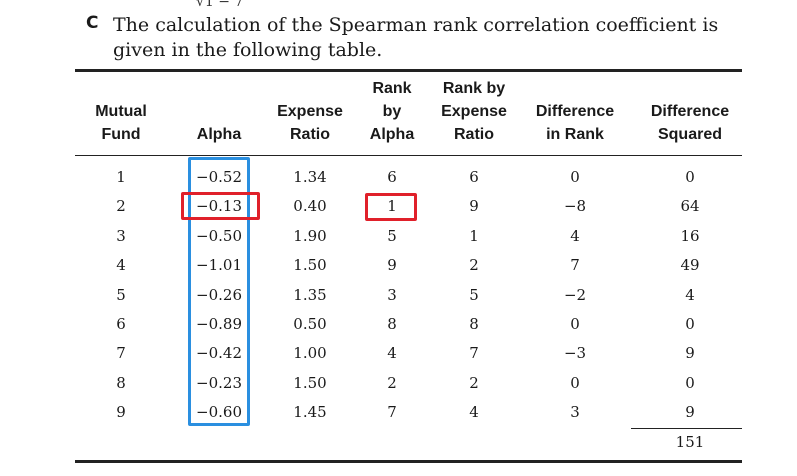 The image size is (797, 476). What do you see at coordinates (310, 123) in the screenshot?
I see `header-expense-ratio: Expense Ratio` at bounding box center [310, 123].